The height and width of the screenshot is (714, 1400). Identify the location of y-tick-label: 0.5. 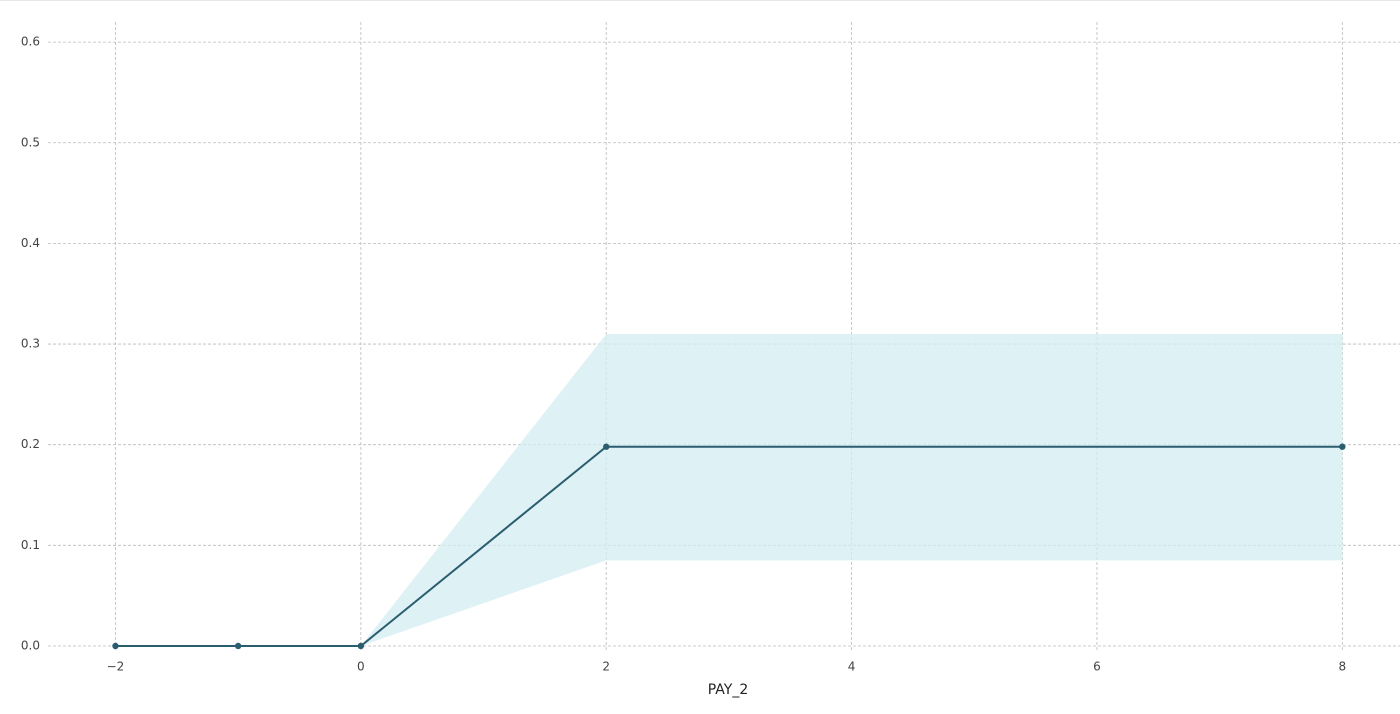
(30, 142).